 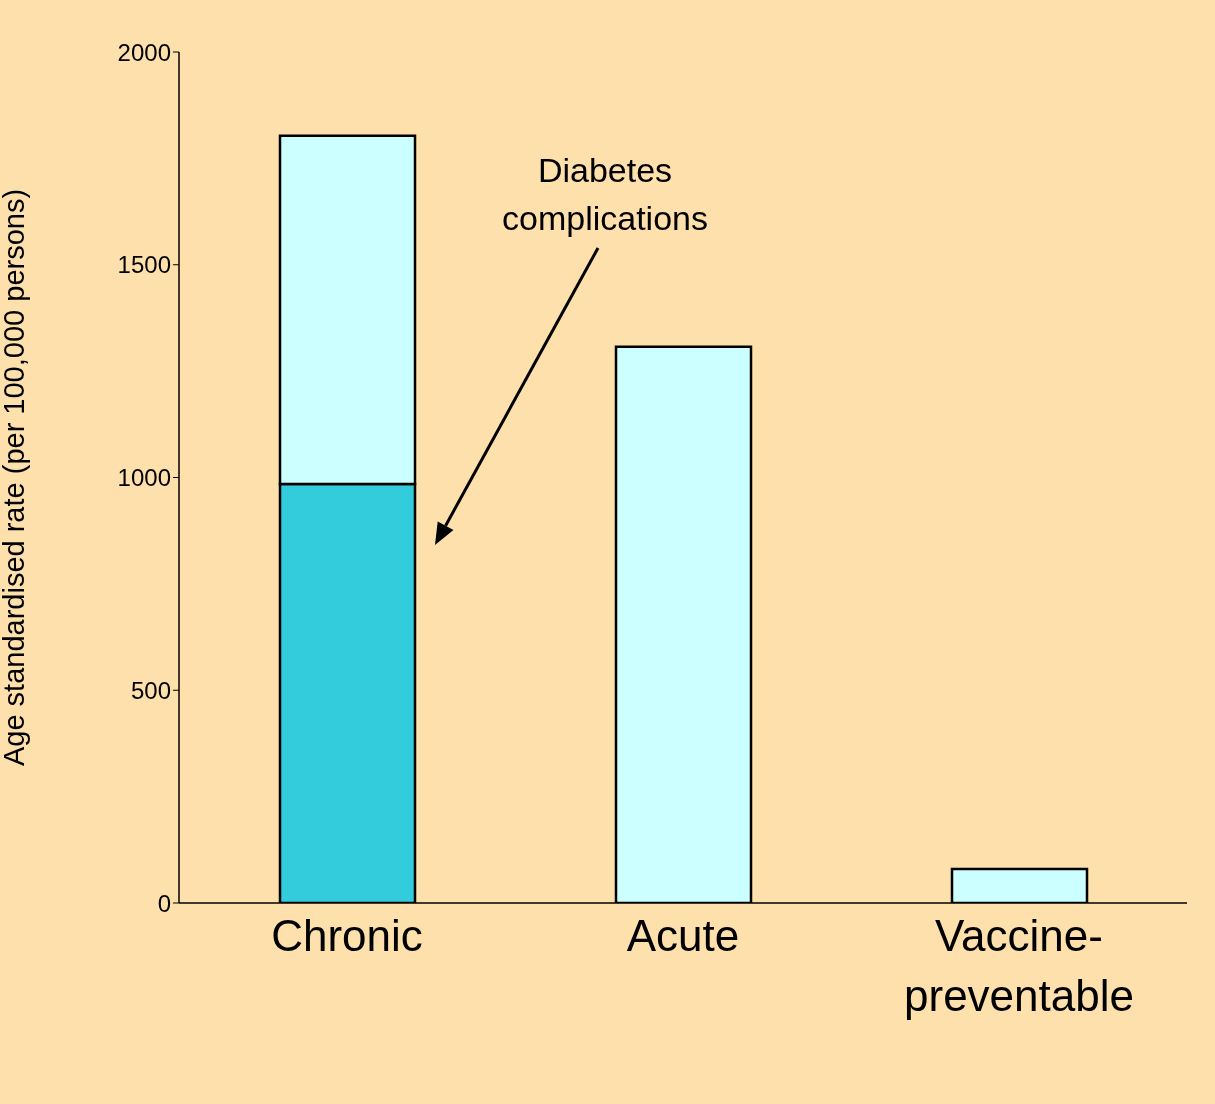 I want to click on y-tick-label: 0, so click(x=164, y=903).